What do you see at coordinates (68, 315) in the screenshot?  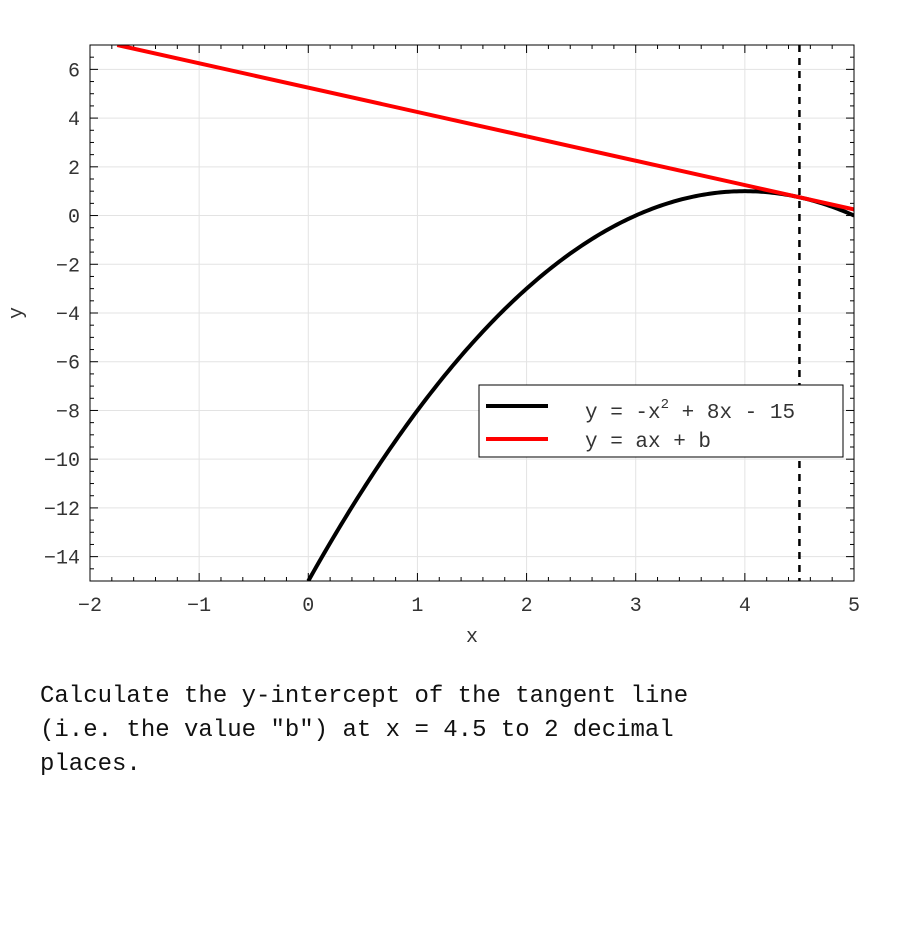 I see `y-tick-label: −4` at bounding box center [68, 315].